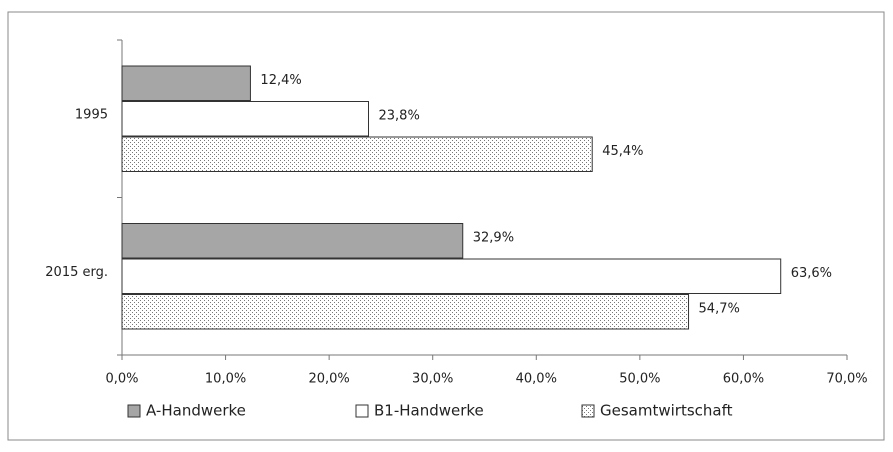 The image size is (893, 452). I want to click on x-tick-label: 30,0%, so click(432, 379).